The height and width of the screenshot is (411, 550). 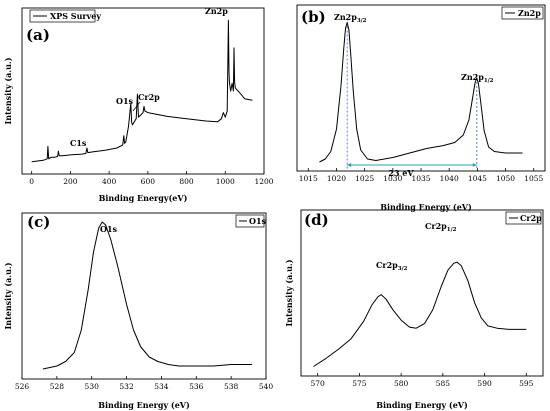 I want to click on annotation-zn2p1-2: Zn2p1/2, so click(x=477, y=78).